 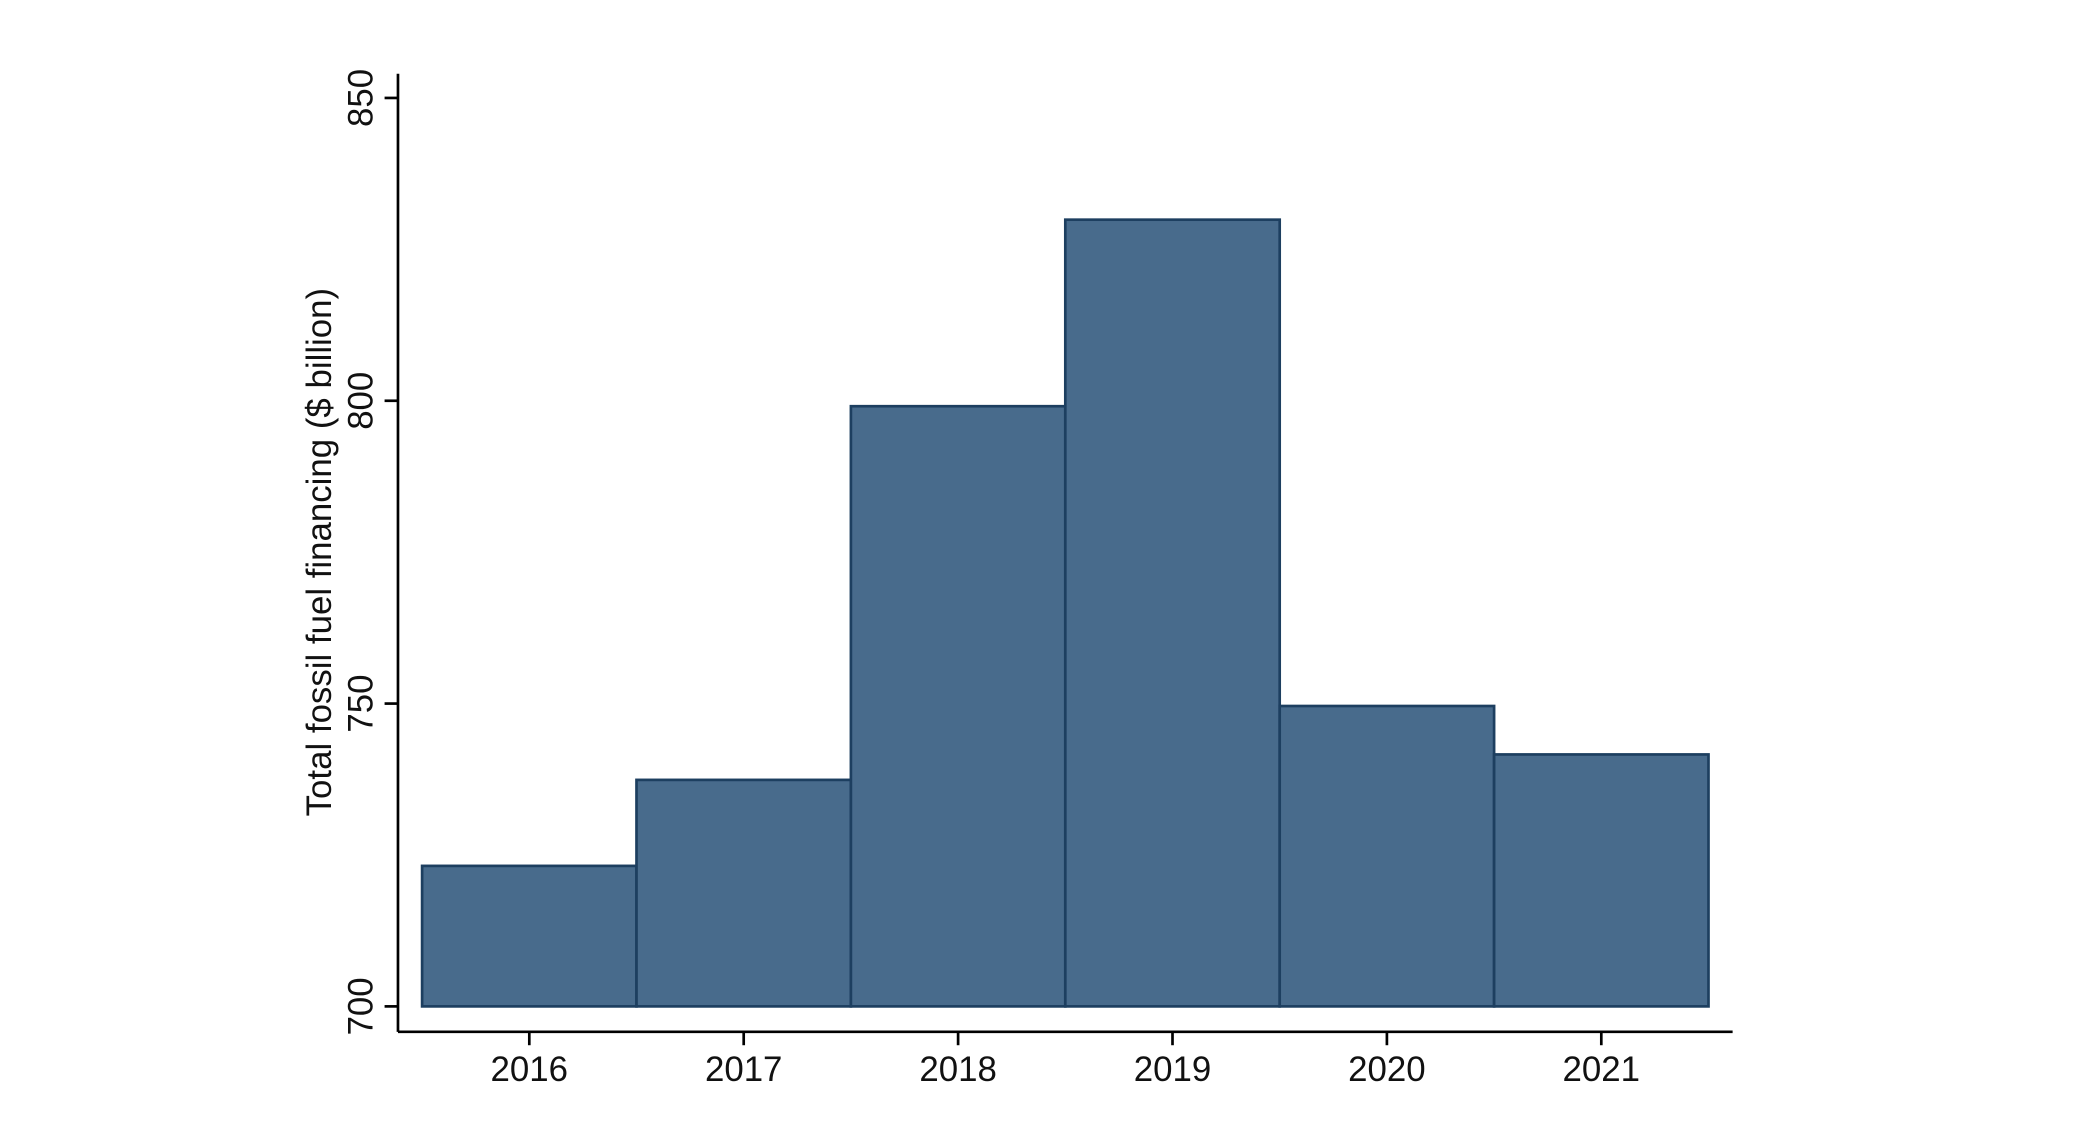 I want to click on x-tick-label: 2018, so click(x=957, y=1069).